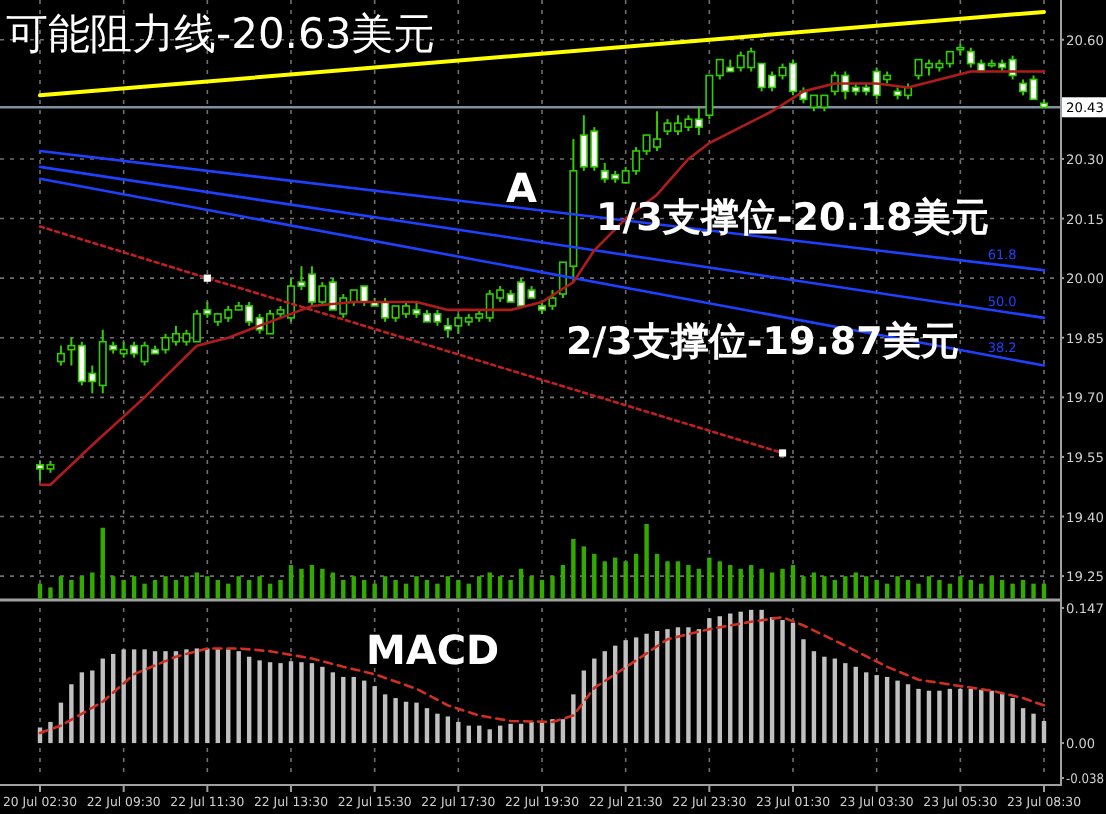 Image resolution: width=1106 pixels, height=814 pixels. What do you see at coordinates (522, 188) in the screenshot?
I see `annotation: A` at bounding box center [522, 188].